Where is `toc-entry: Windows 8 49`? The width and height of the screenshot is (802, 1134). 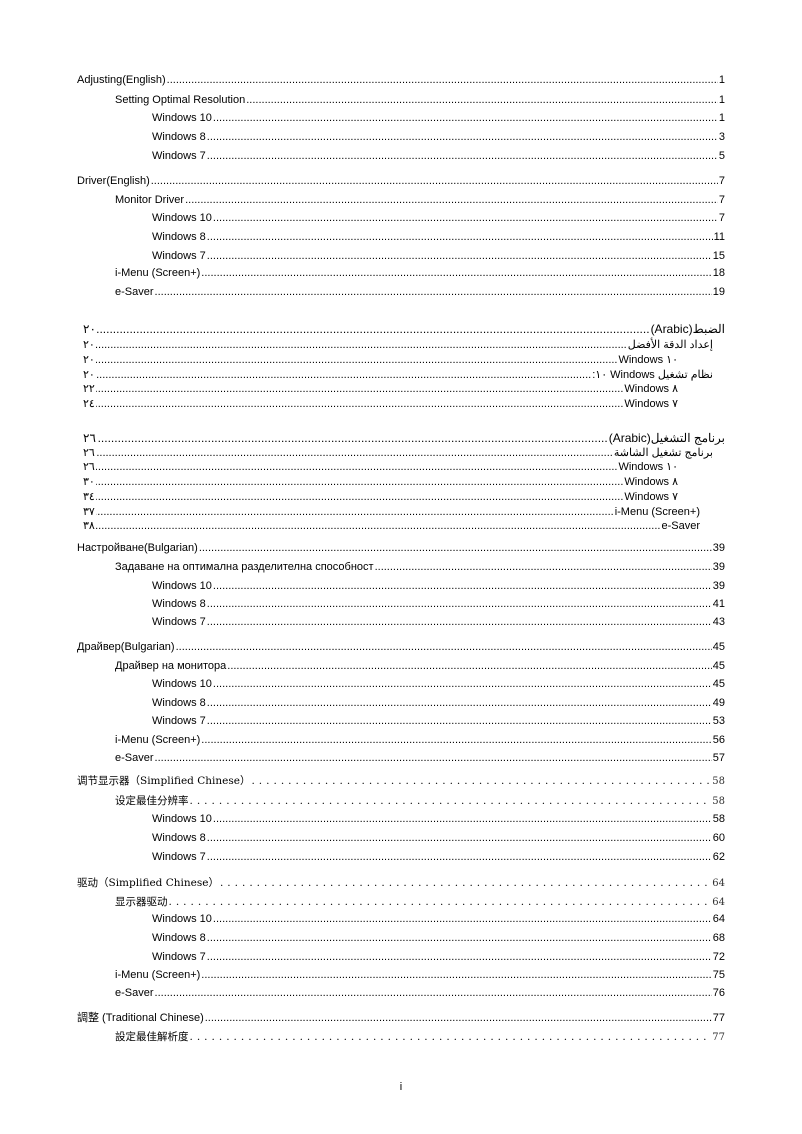 toc-entry: Windows 8 49 is located at coordinates (438, 703).